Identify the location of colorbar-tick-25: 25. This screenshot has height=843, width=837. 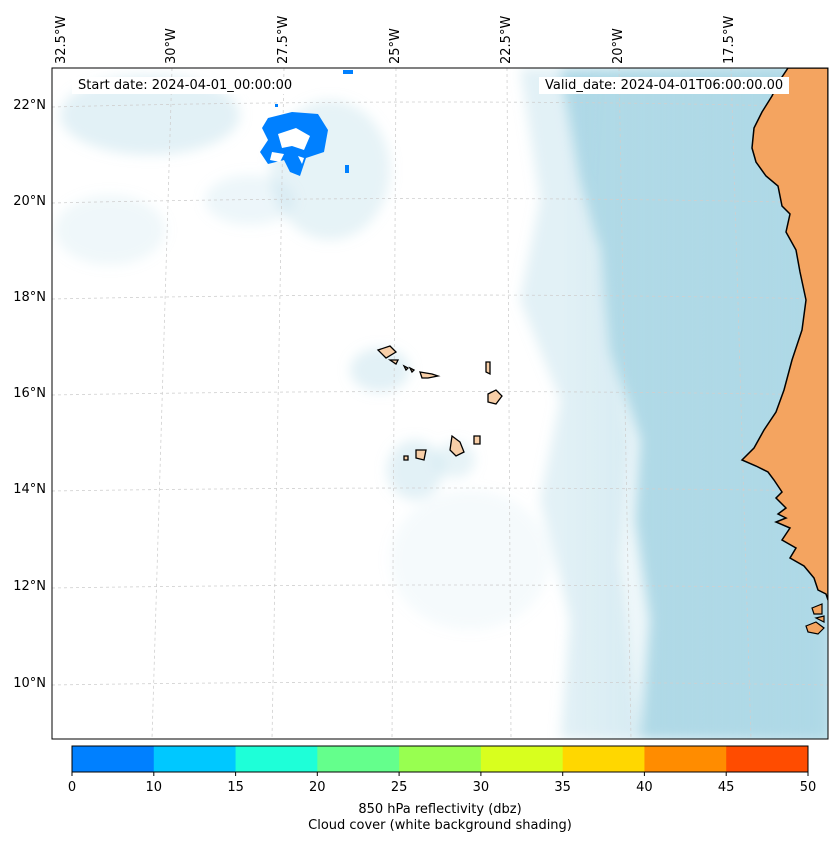
(399, 787).